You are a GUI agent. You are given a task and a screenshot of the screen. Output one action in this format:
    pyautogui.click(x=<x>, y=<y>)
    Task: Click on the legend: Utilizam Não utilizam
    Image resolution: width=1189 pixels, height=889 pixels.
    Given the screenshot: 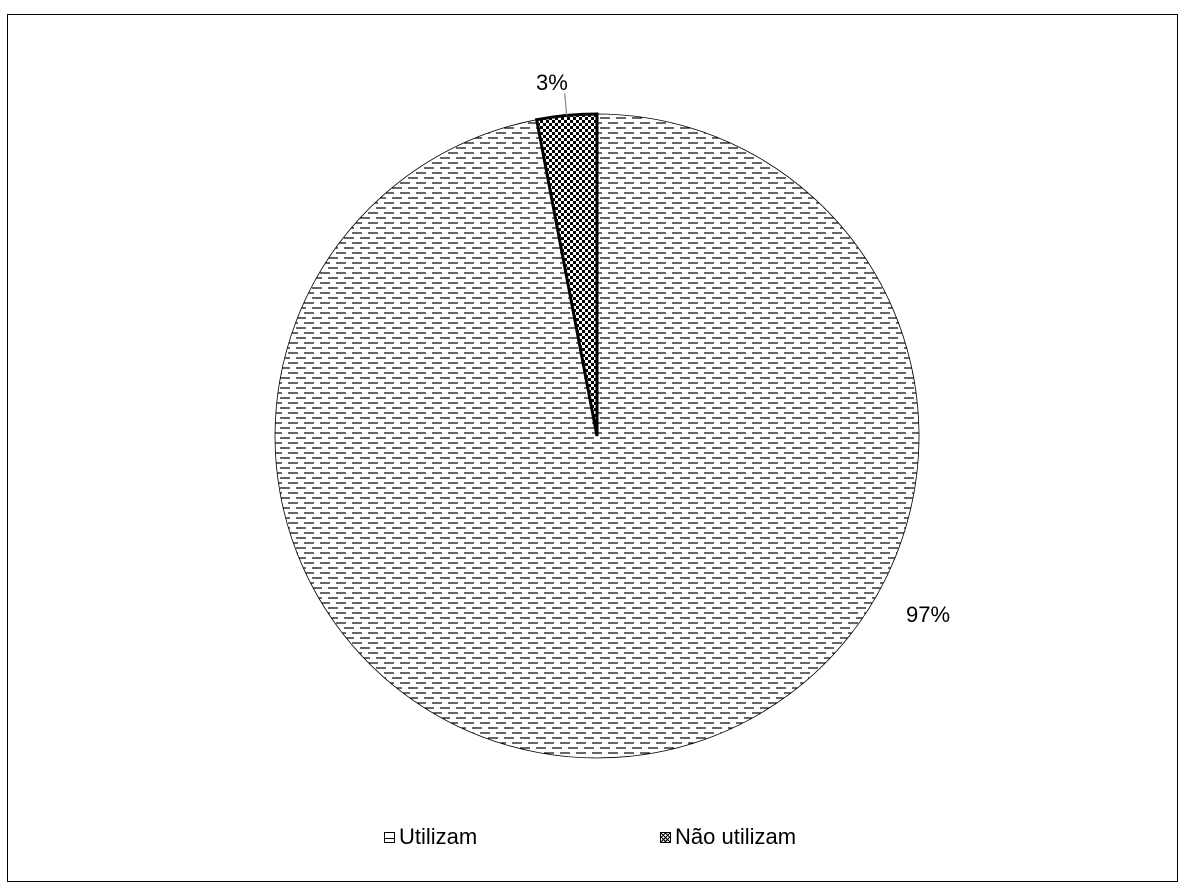 What is the action you would take?
    pyautogui.click(x=594, y=839)
    